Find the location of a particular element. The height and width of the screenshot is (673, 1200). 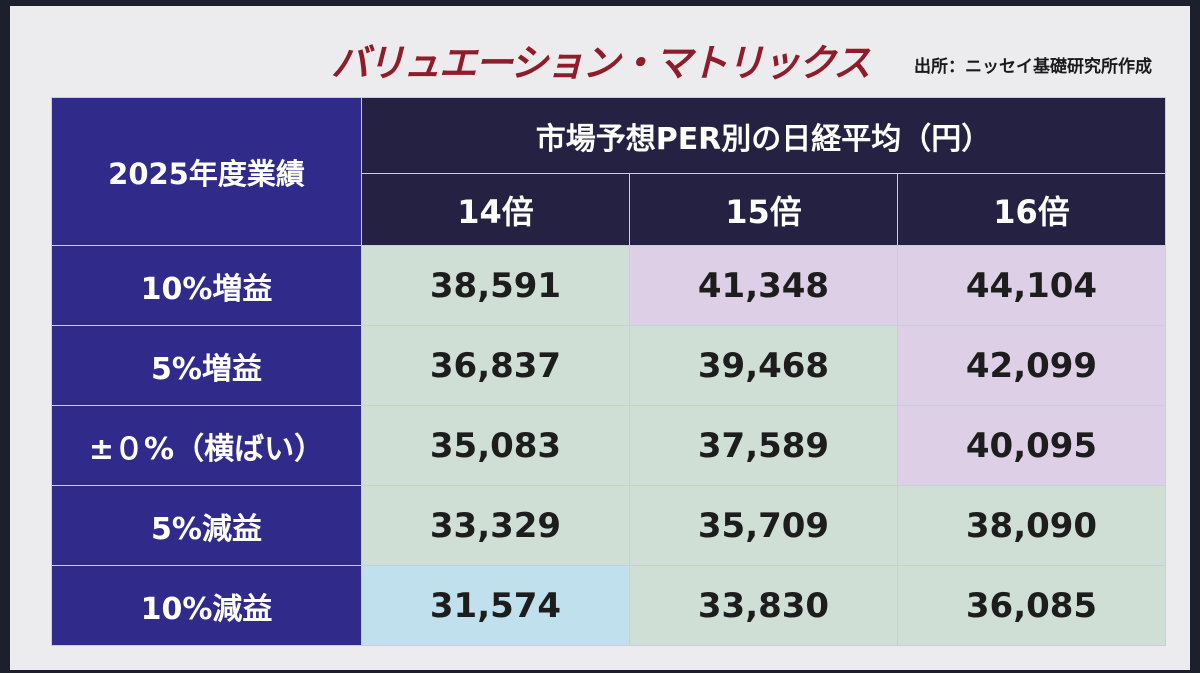

slide-title: バリュエーション・マトリックス is located at coordinates (600, 63).